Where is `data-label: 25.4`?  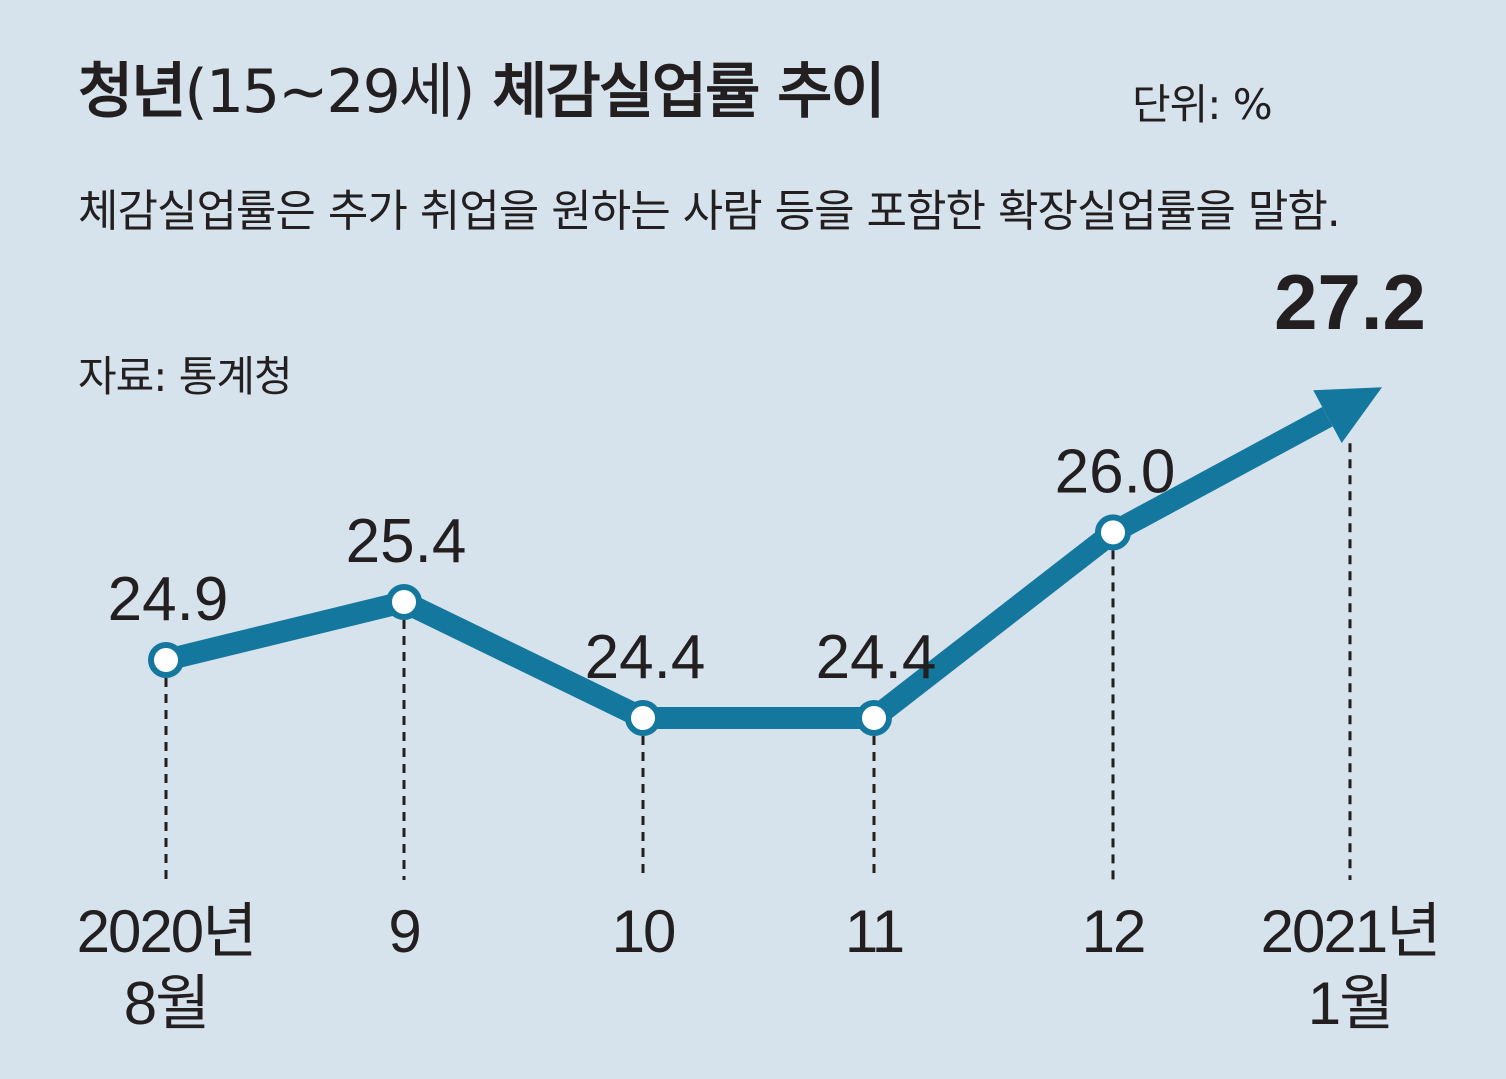 data-label: 25.4 is located at coordinates (406, 541).